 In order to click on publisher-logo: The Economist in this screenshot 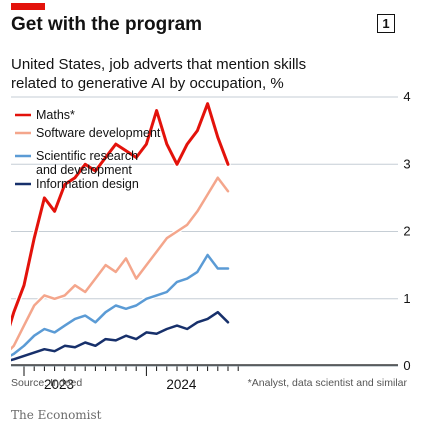, I will do `click(56, 415)`.